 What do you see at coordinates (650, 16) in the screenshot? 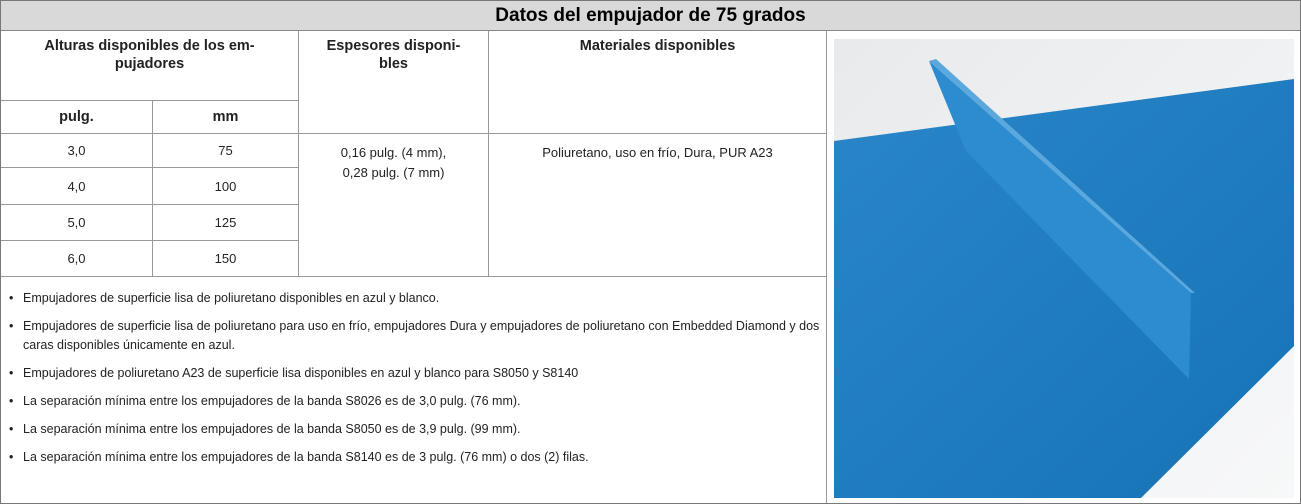
I see `title: Datos del empujador de 75 grados` at bounding box center [650, 16].